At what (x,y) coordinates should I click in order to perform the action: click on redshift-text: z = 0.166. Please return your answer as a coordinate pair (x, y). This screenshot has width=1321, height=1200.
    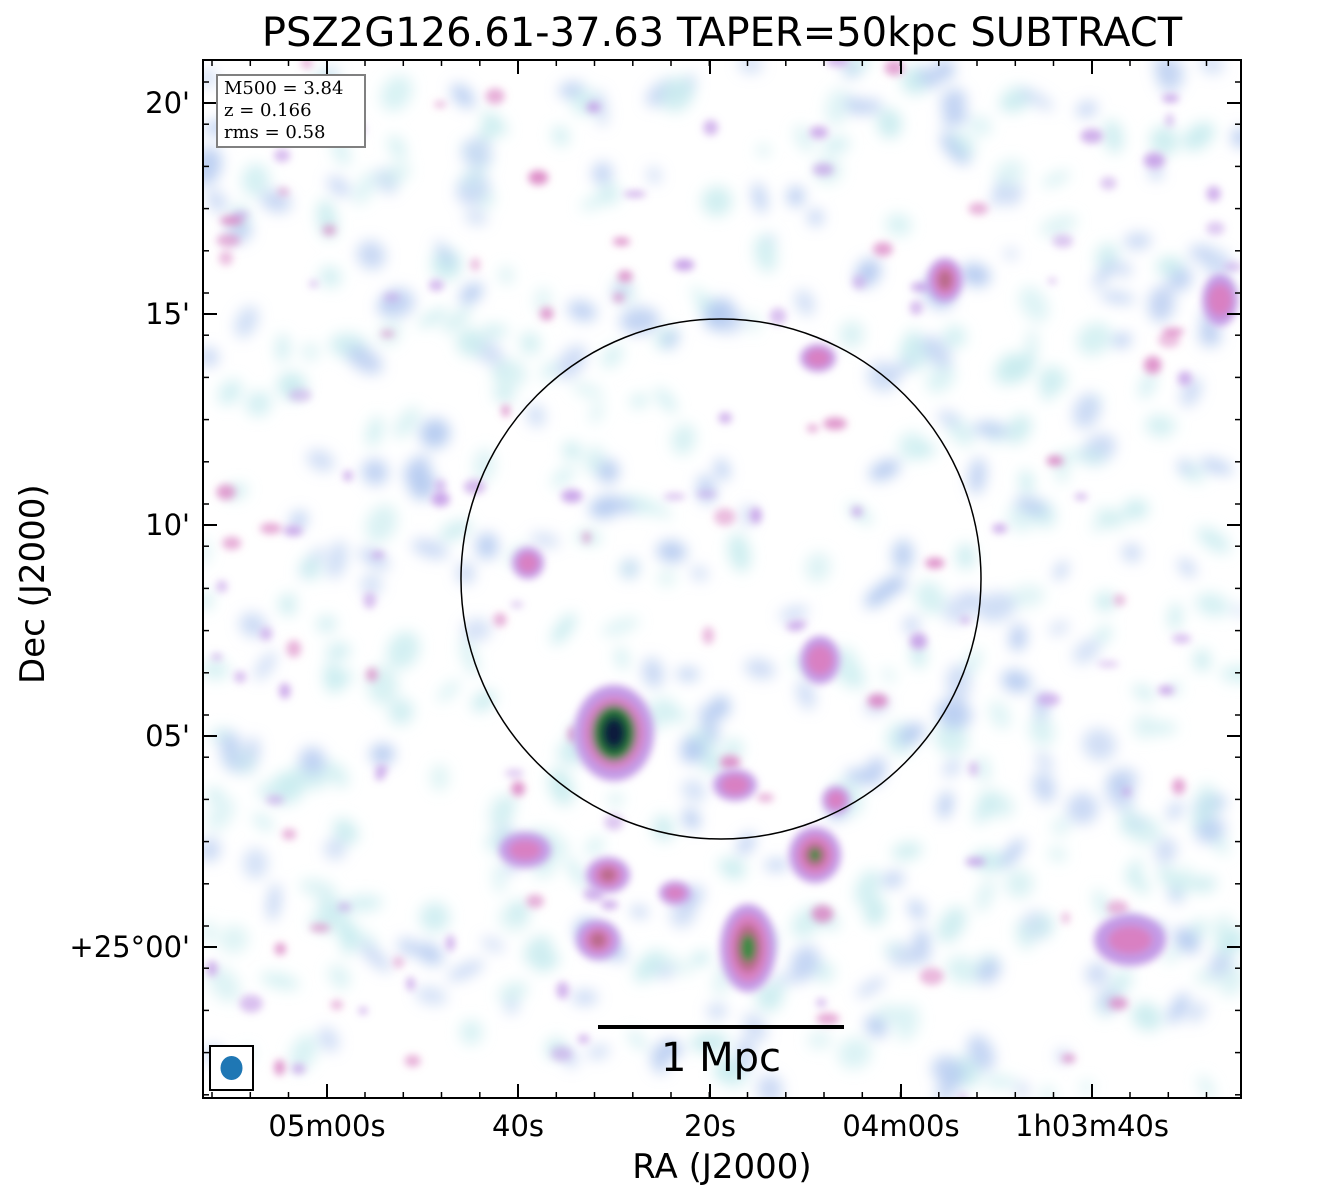
    Looking at the image, I should click on (268, 110).